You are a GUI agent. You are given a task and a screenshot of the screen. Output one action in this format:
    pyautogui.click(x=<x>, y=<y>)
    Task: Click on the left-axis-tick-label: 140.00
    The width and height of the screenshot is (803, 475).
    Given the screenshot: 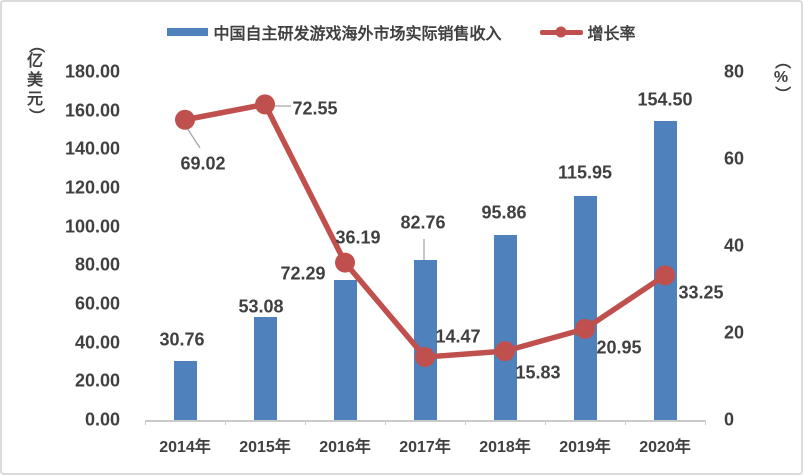 What is the action you would take?
    pyautogui.click(x=92, y=148)
    